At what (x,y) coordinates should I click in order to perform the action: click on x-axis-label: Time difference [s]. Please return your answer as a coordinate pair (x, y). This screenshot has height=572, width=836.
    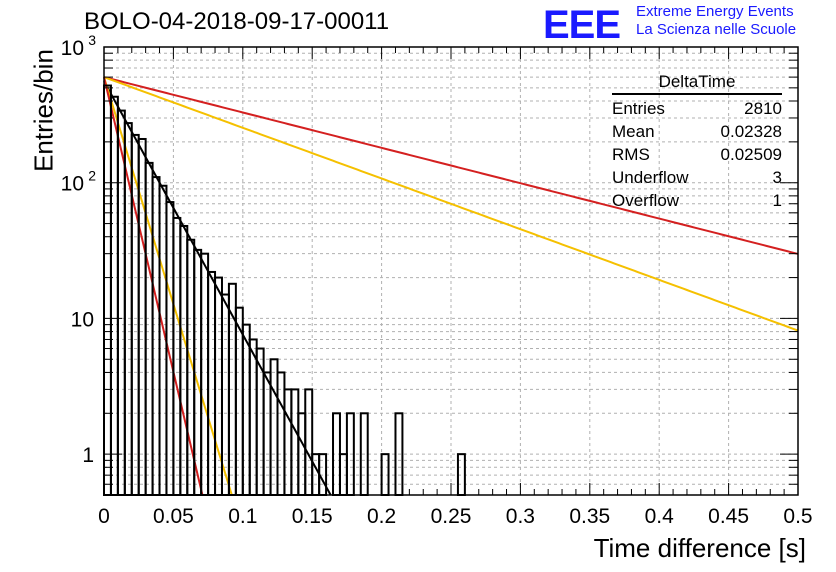
    Looking at the image, I should click on (699, 548).